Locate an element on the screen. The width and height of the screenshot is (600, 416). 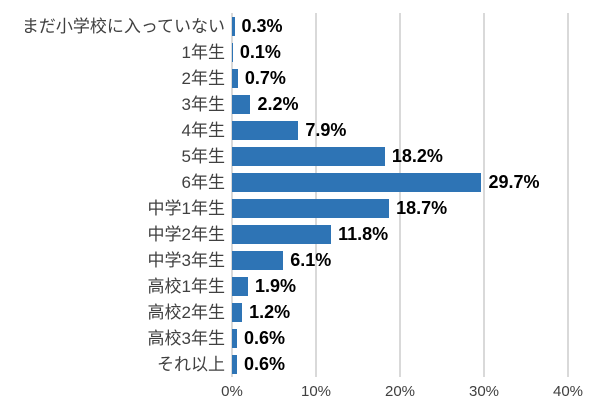
x-axis: 0% 10% 20% 30% 40% is located at coordinates (402, 393).